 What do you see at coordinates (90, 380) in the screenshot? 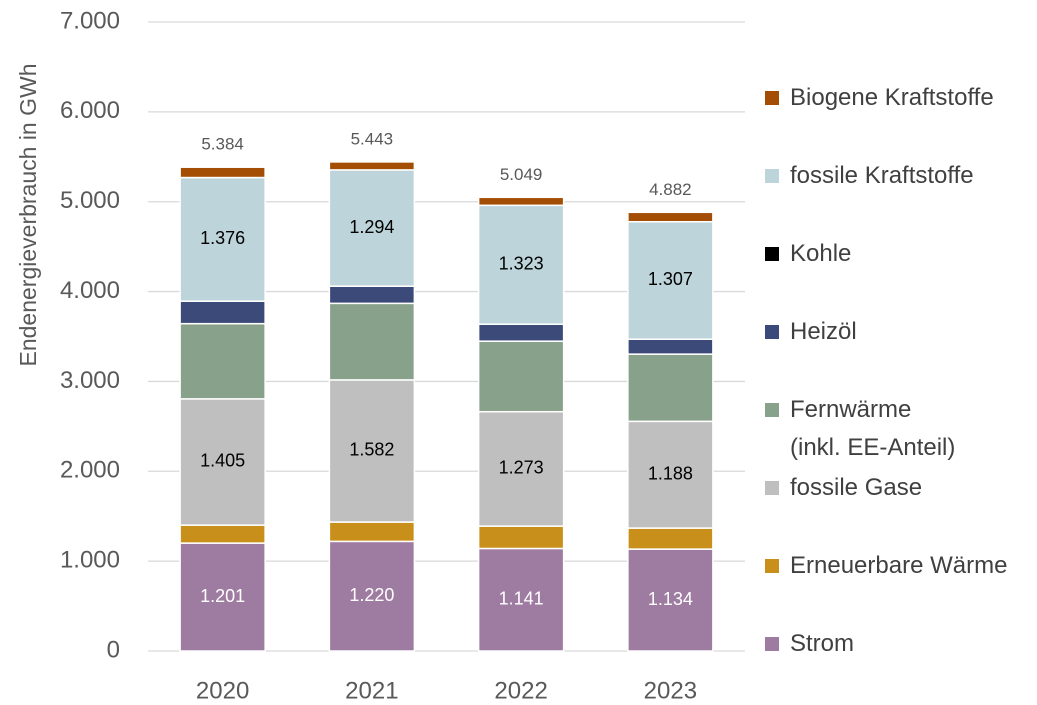
I see `y-tick-label: 3.000` at bounding box center [90, 380].